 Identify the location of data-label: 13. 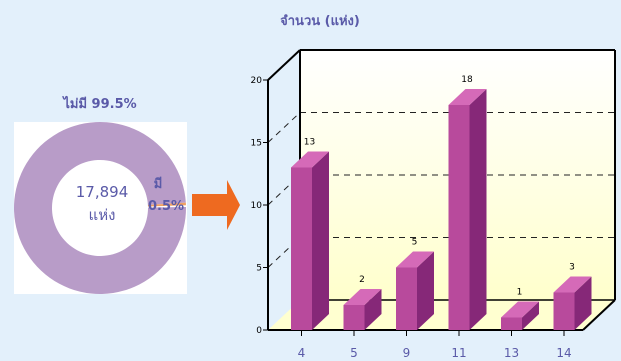
(309, 143).